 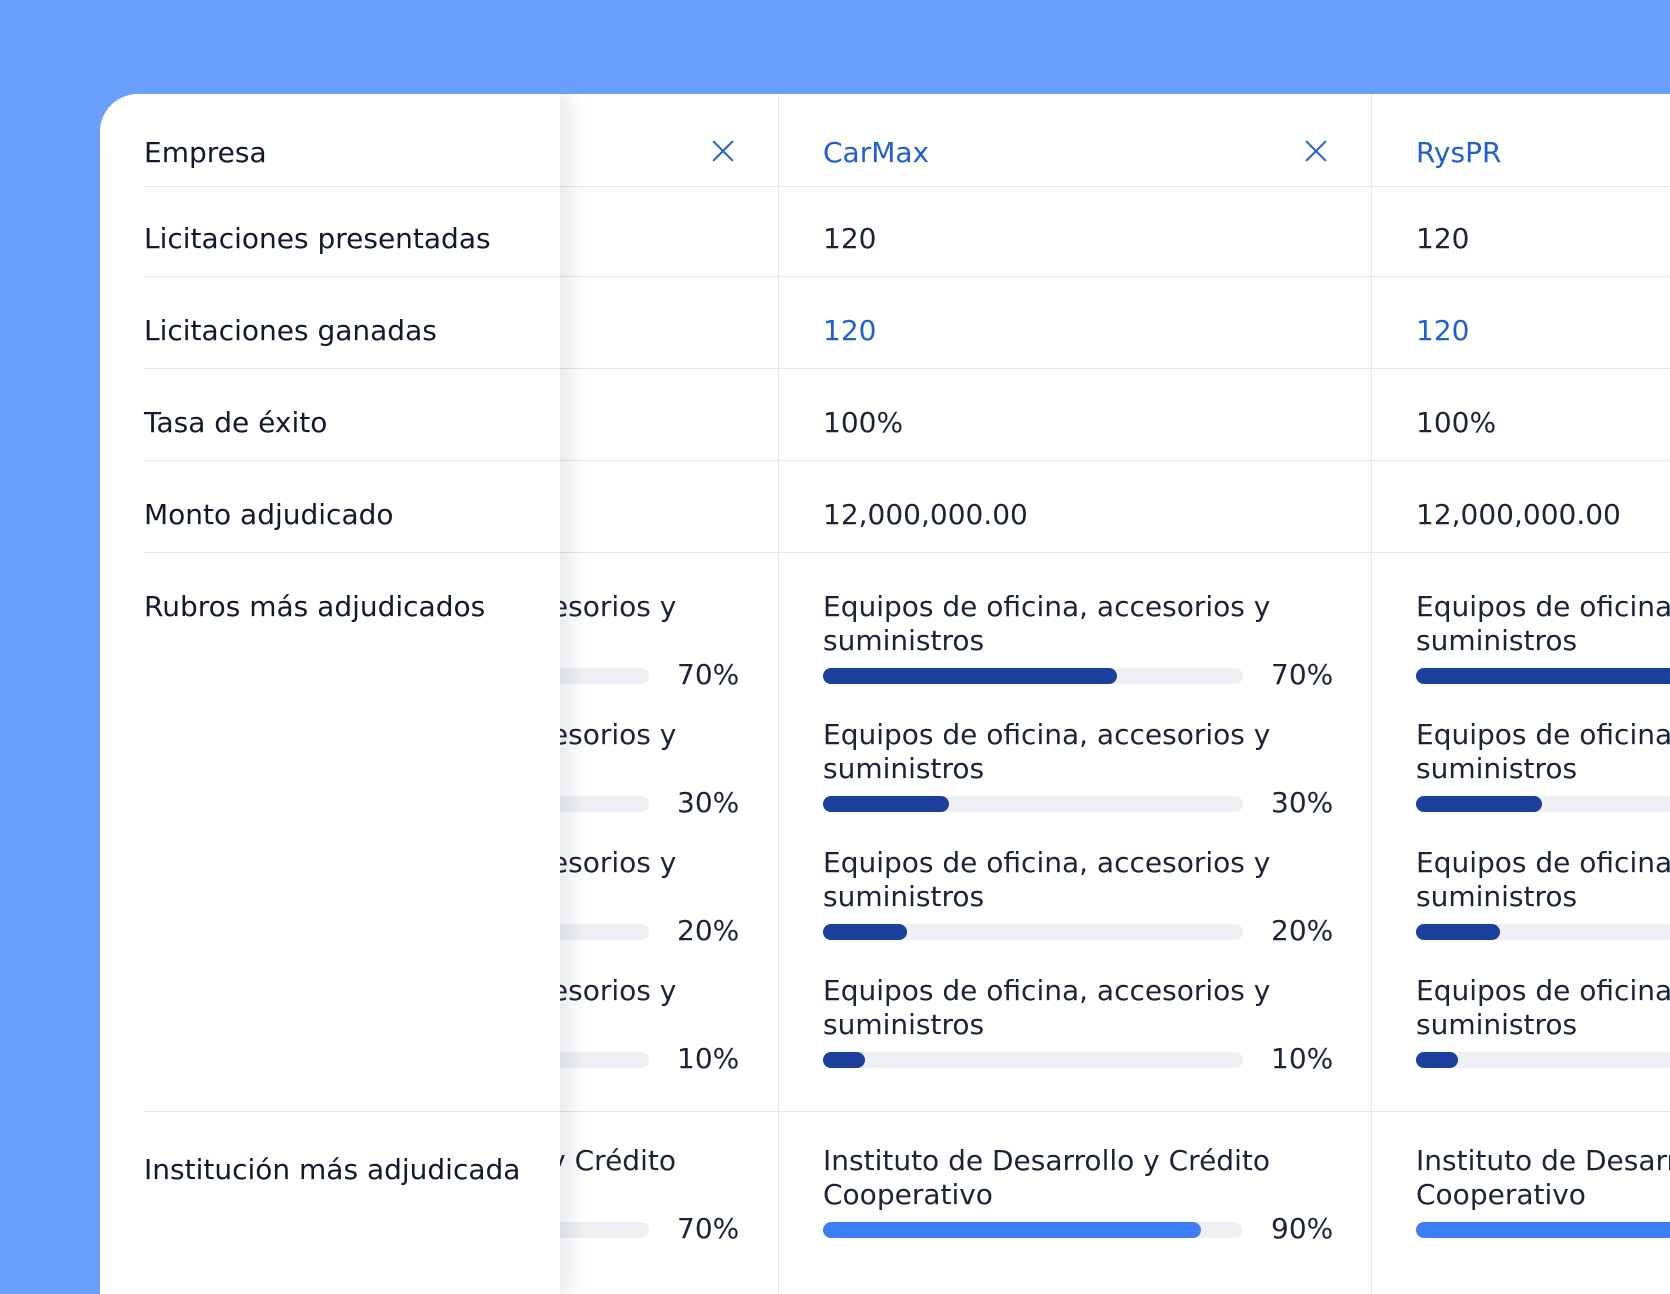 I want to click on company-name: CarMax, so click(x=876, y=152).